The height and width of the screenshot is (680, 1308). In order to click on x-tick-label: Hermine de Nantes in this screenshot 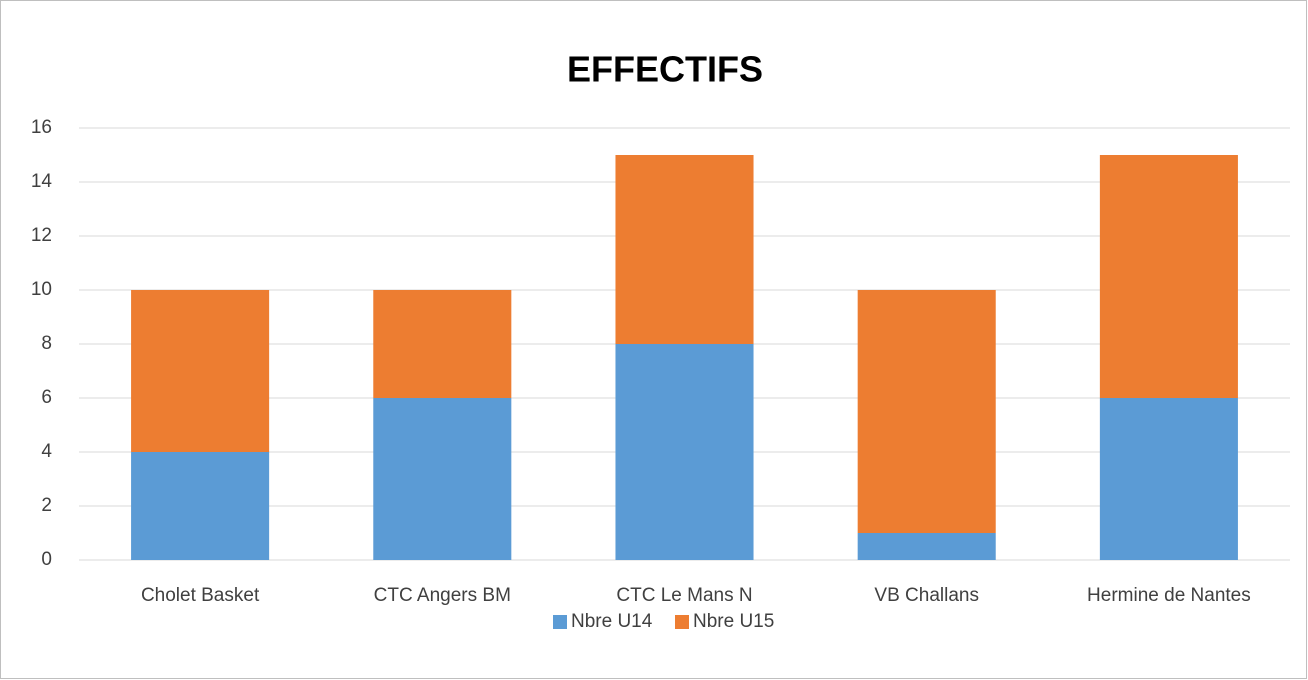, I will do `click(1169, 595)`.